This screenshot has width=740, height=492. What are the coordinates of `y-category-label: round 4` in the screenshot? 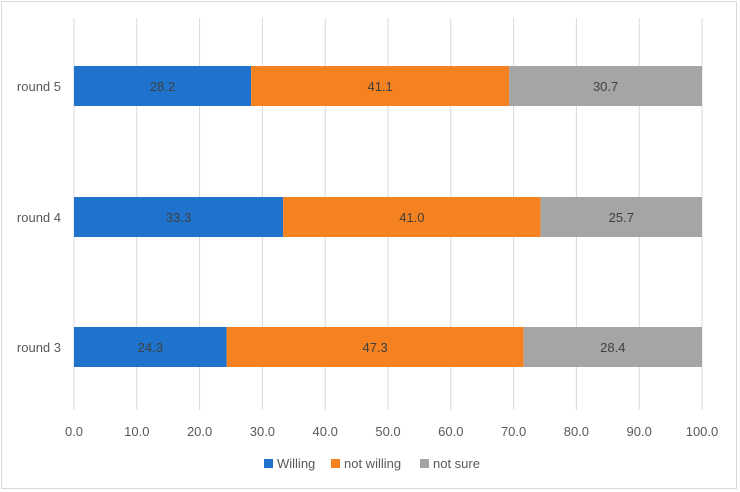 It's located at (39, 217).